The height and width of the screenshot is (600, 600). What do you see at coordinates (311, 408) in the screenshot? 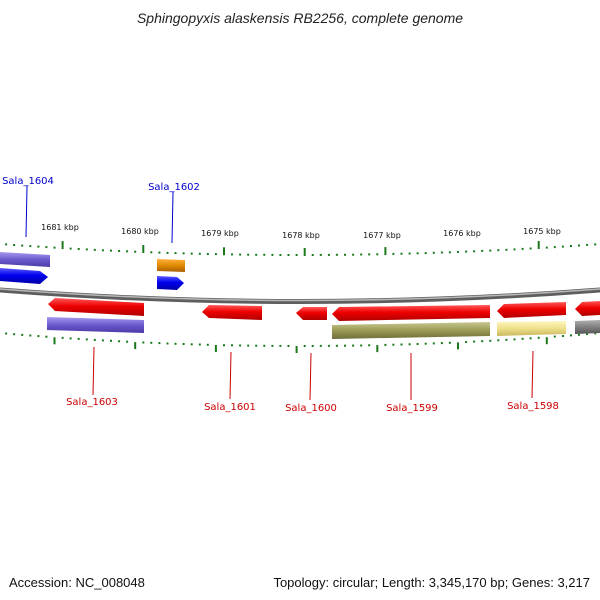
I see `gene-label-sala-1600: Sala_1600` at bounding box center [311, 408].